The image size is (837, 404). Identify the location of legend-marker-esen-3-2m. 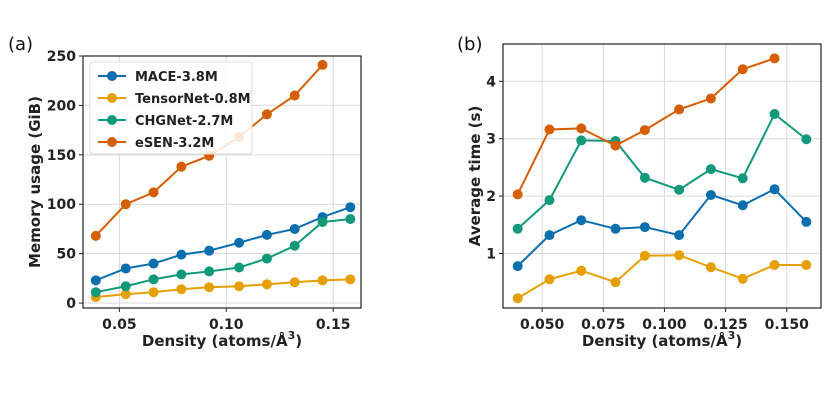
(112, 142).